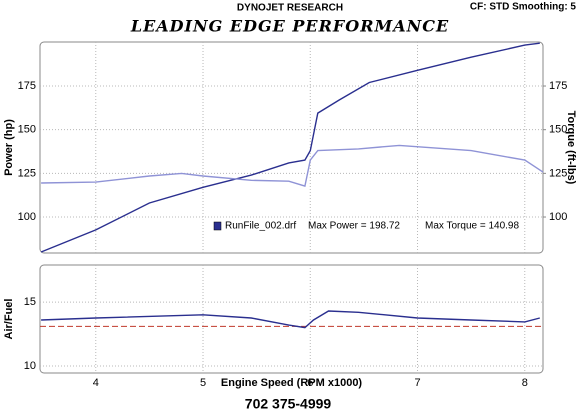  I want to click on y-tick-label: 150, so click(27, 130).